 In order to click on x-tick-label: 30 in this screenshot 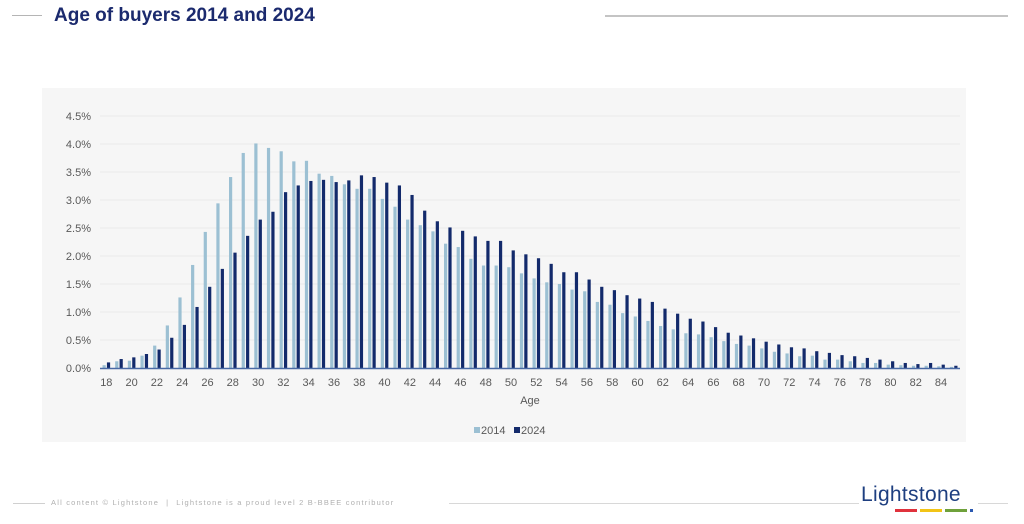, I will do `click(258, 383)`.